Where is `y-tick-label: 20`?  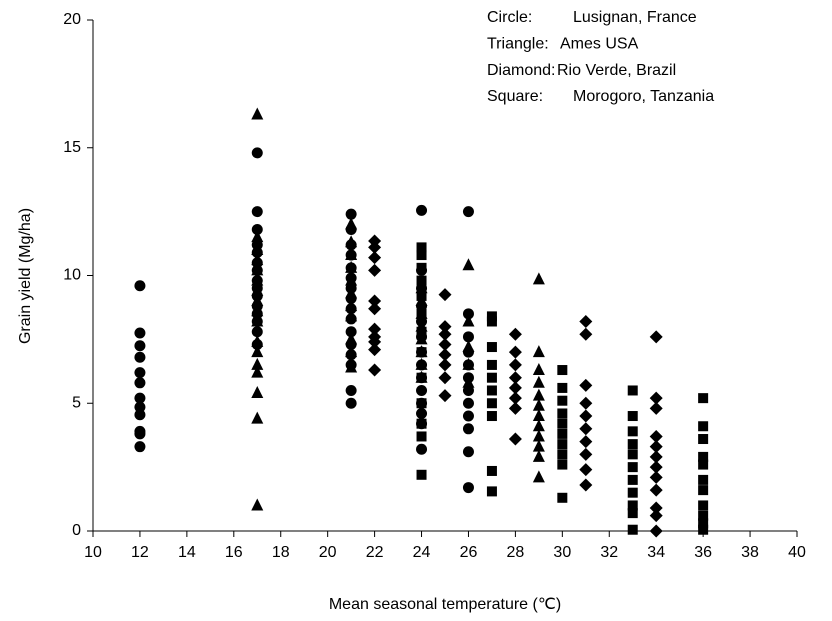 y-tick-label: 20 is located at coordinates (72, 19).